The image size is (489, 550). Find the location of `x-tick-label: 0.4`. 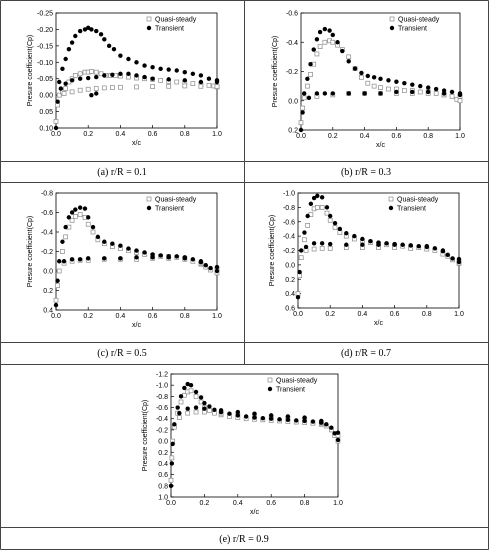

x-tick-label: 0.4 is located at coordinates (121, 316).